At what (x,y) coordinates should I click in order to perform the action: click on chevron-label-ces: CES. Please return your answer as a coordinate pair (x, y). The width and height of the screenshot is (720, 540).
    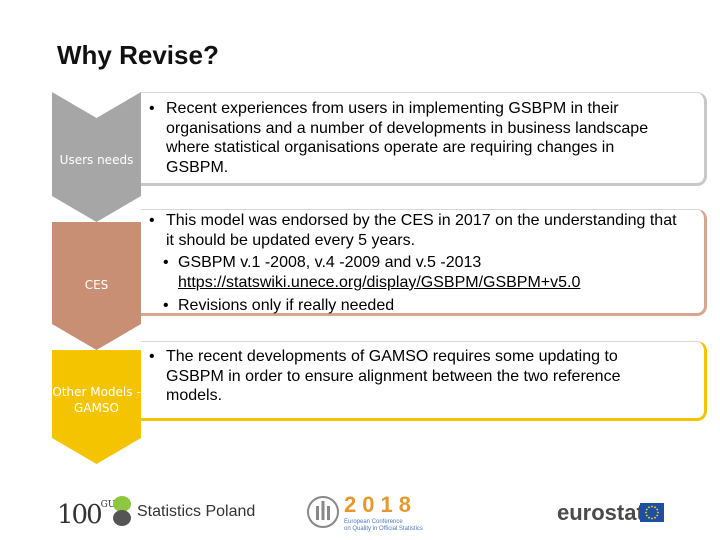
    Looking at the image, I should click on (96, 285).